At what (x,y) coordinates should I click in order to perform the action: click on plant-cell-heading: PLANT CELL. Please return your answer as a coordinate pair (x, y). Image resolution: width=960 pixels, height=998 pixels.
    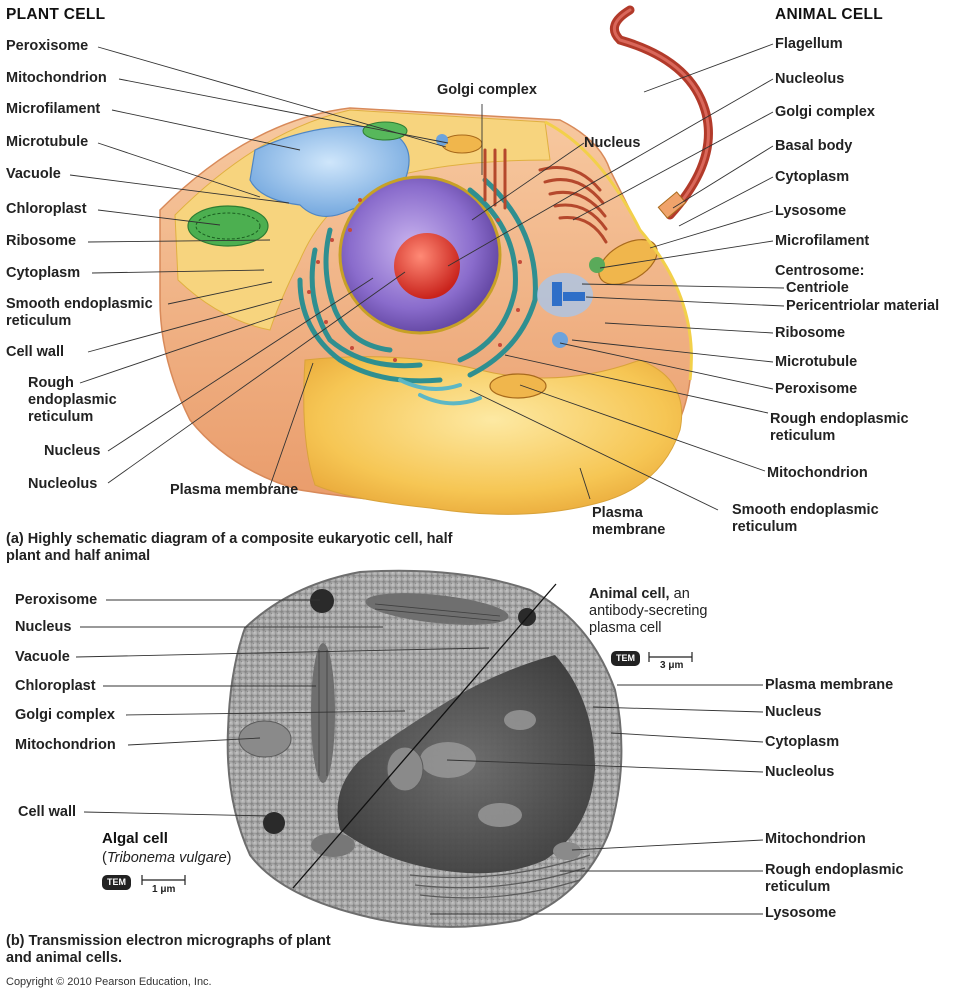
    Looking at the image, I should click on (56, 14).